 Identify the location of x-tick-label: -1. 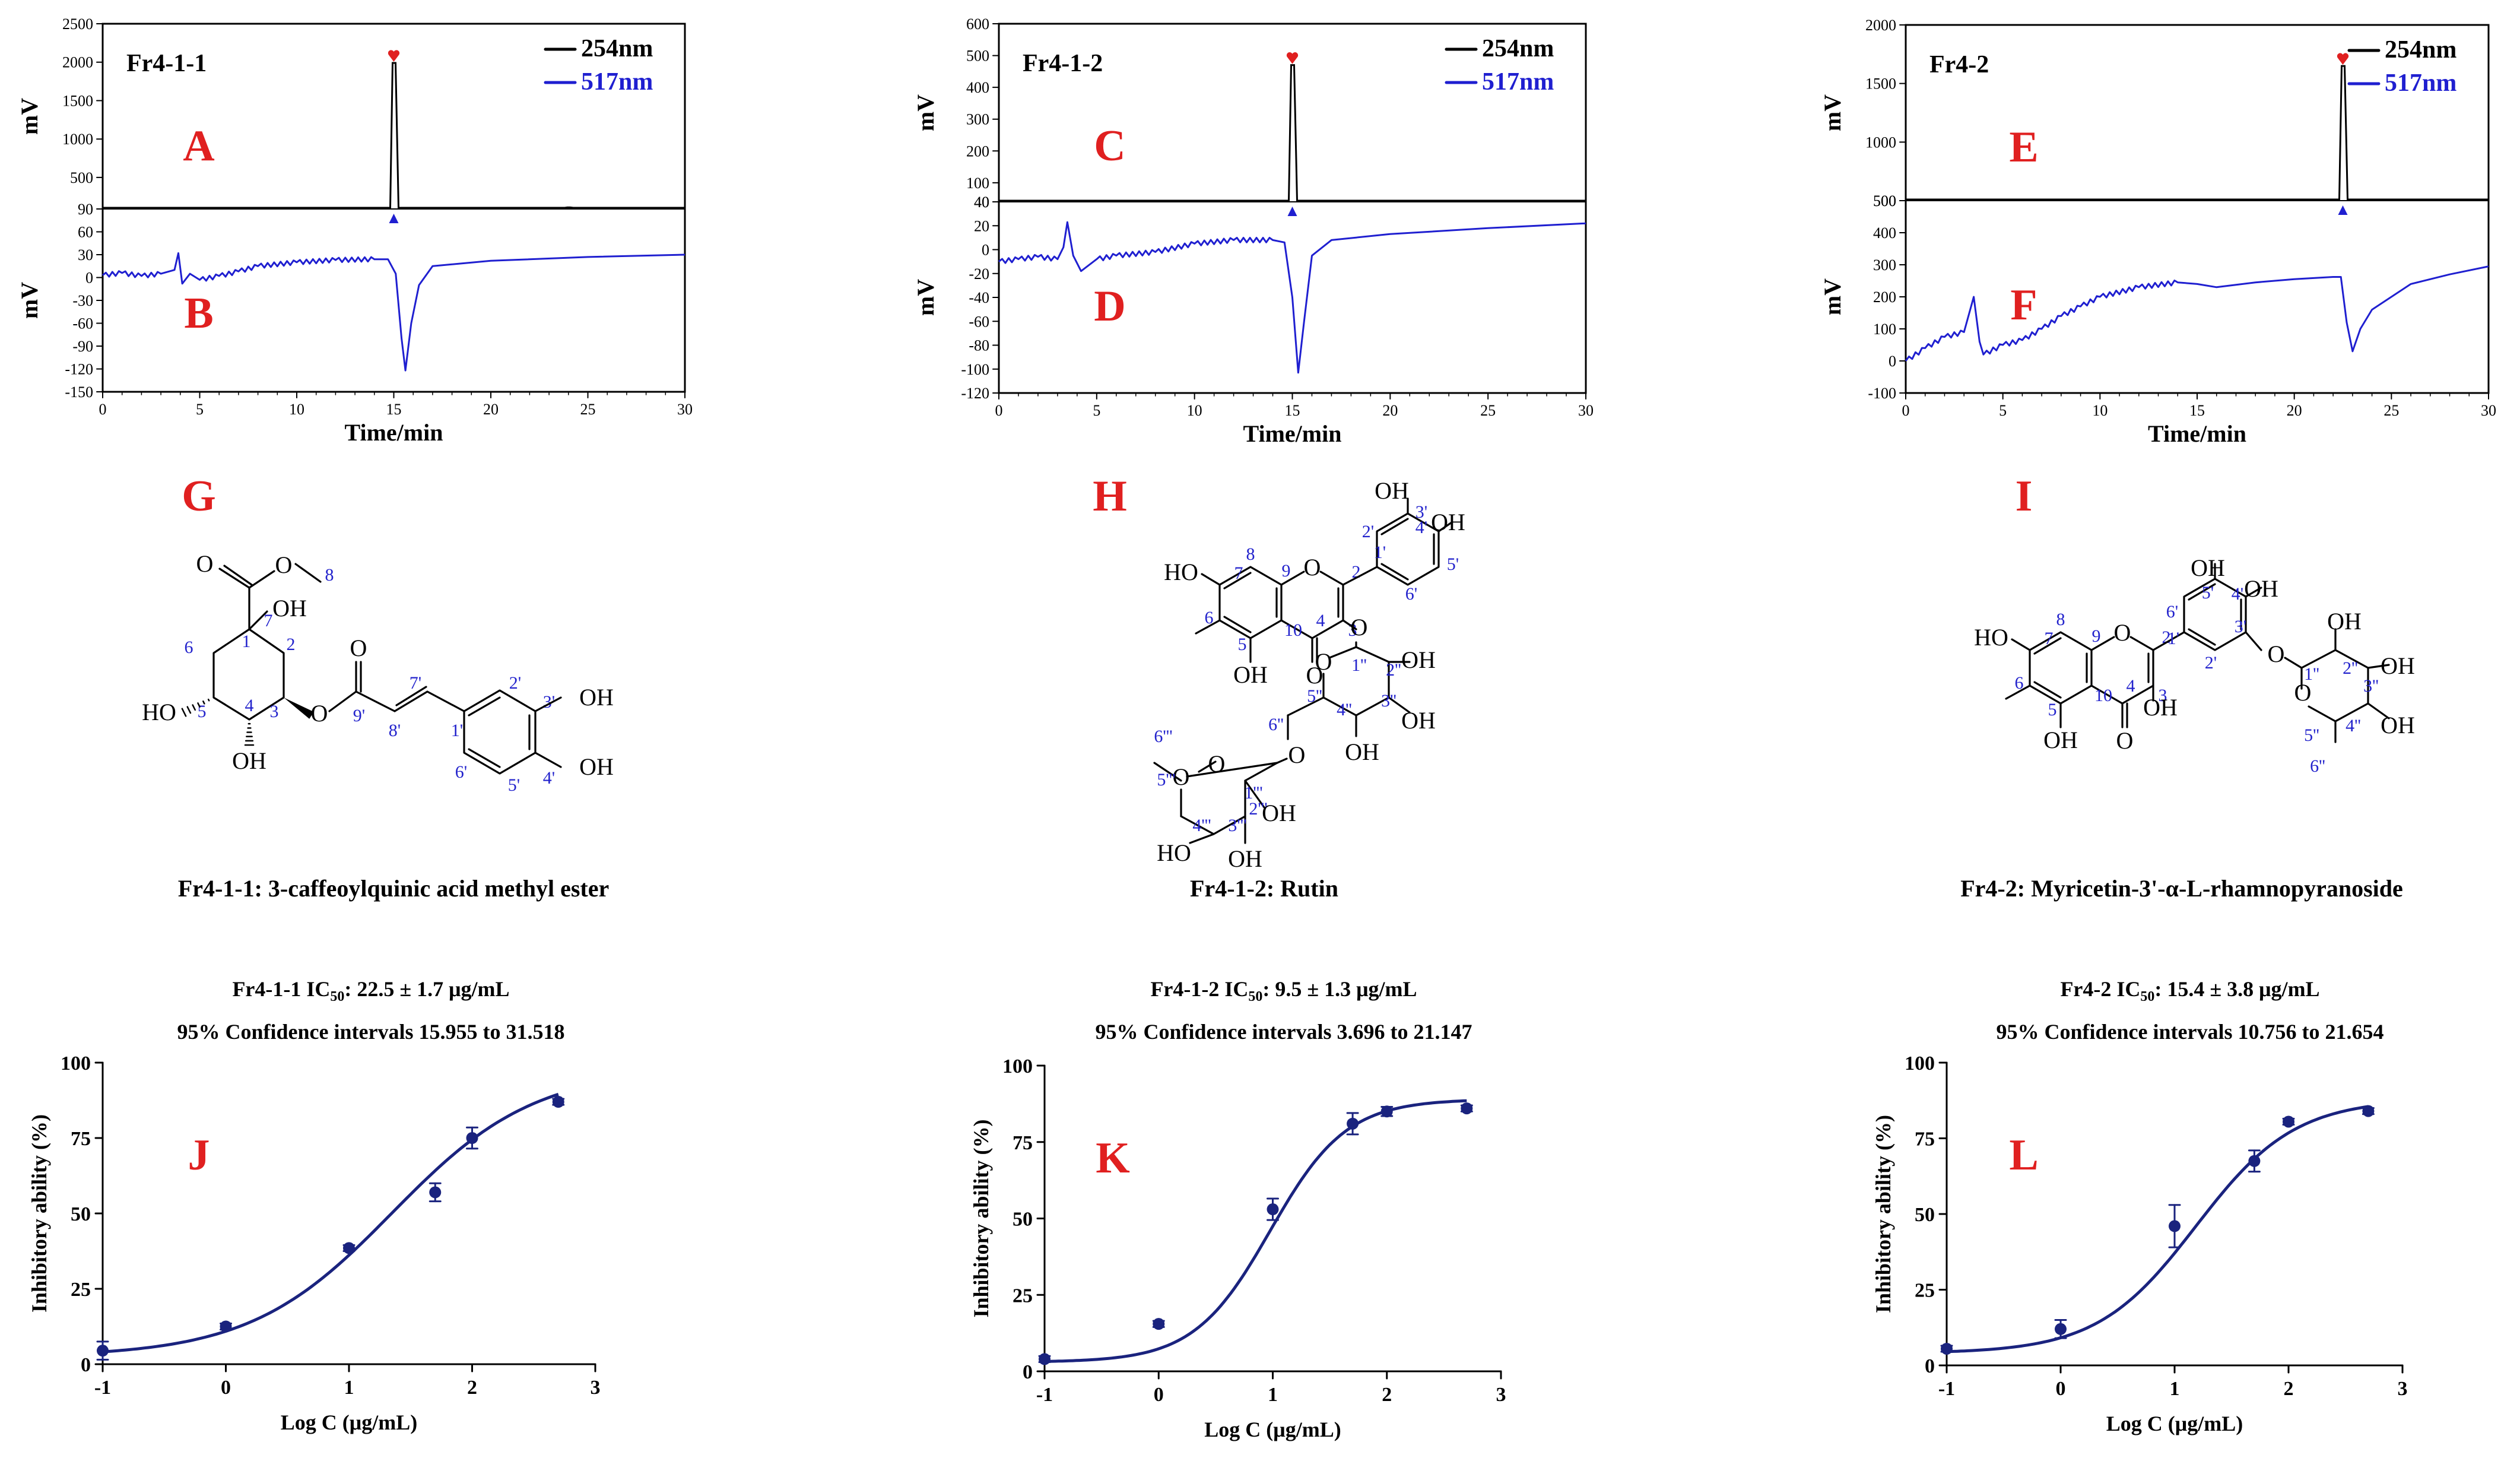
(1045, 1395).